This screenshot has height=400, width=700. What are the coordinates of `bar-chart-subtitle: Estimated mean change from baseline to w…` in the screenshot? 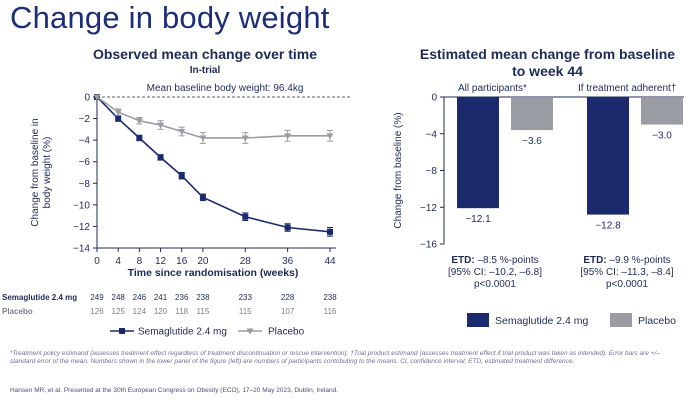 It's located at (547, 62).